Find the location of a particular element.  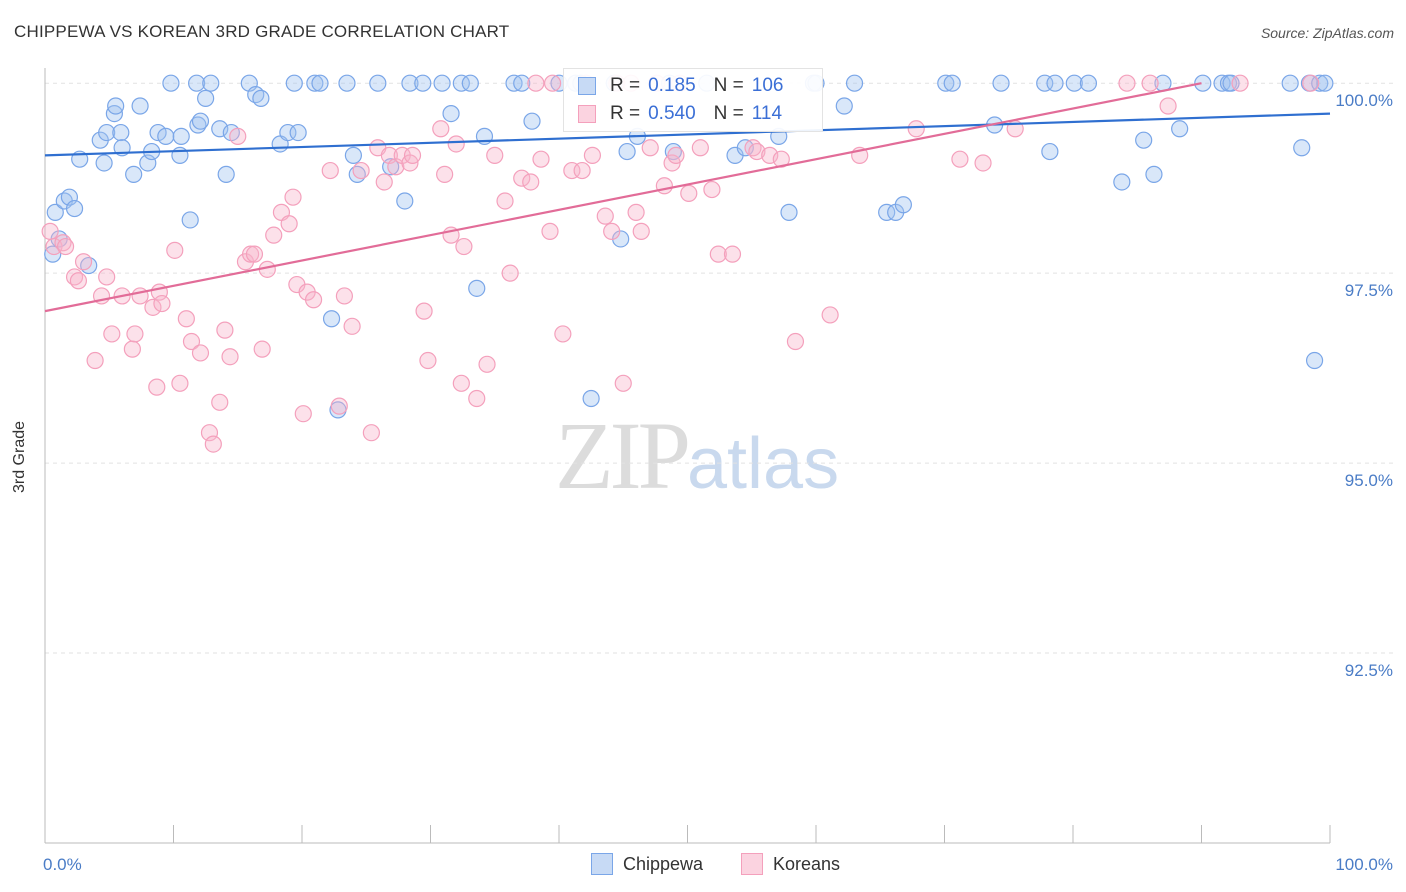

legend-row-koreans: R = 0.540 N = 114 is located at coordinates (689, 114).